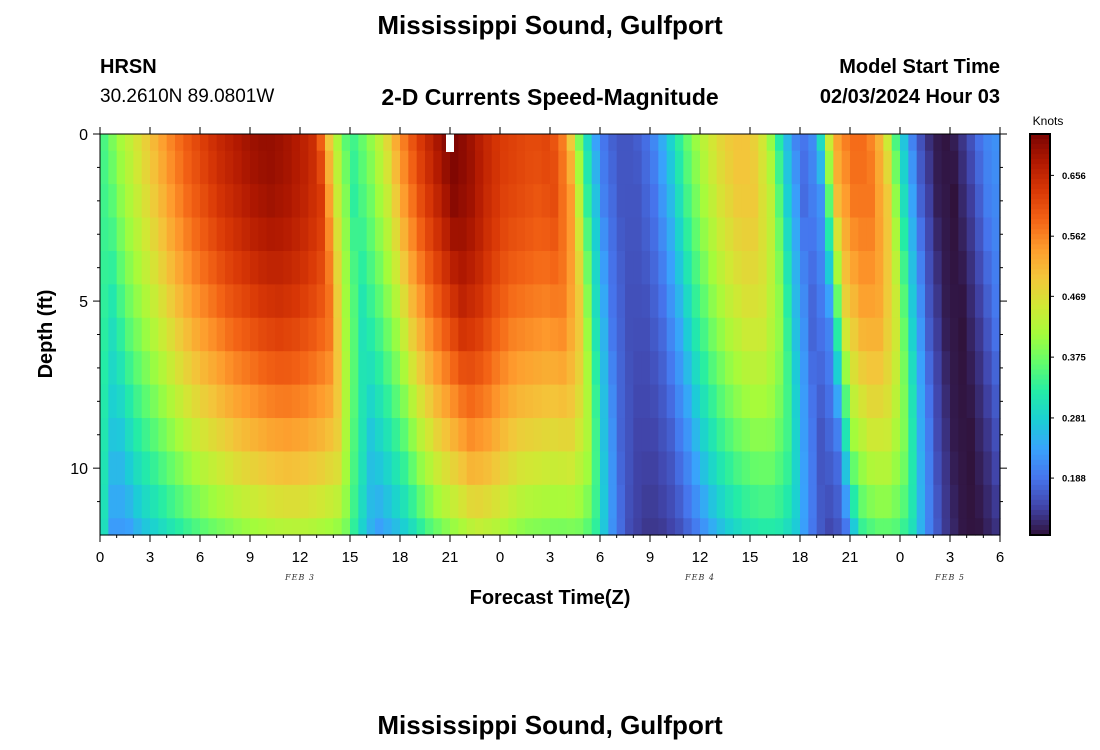 The width and height of the screenshot is (1100, 750). Describe the element at coordinates (1040, 472) in the screenshot. I see `colorbar-segment` at that location.